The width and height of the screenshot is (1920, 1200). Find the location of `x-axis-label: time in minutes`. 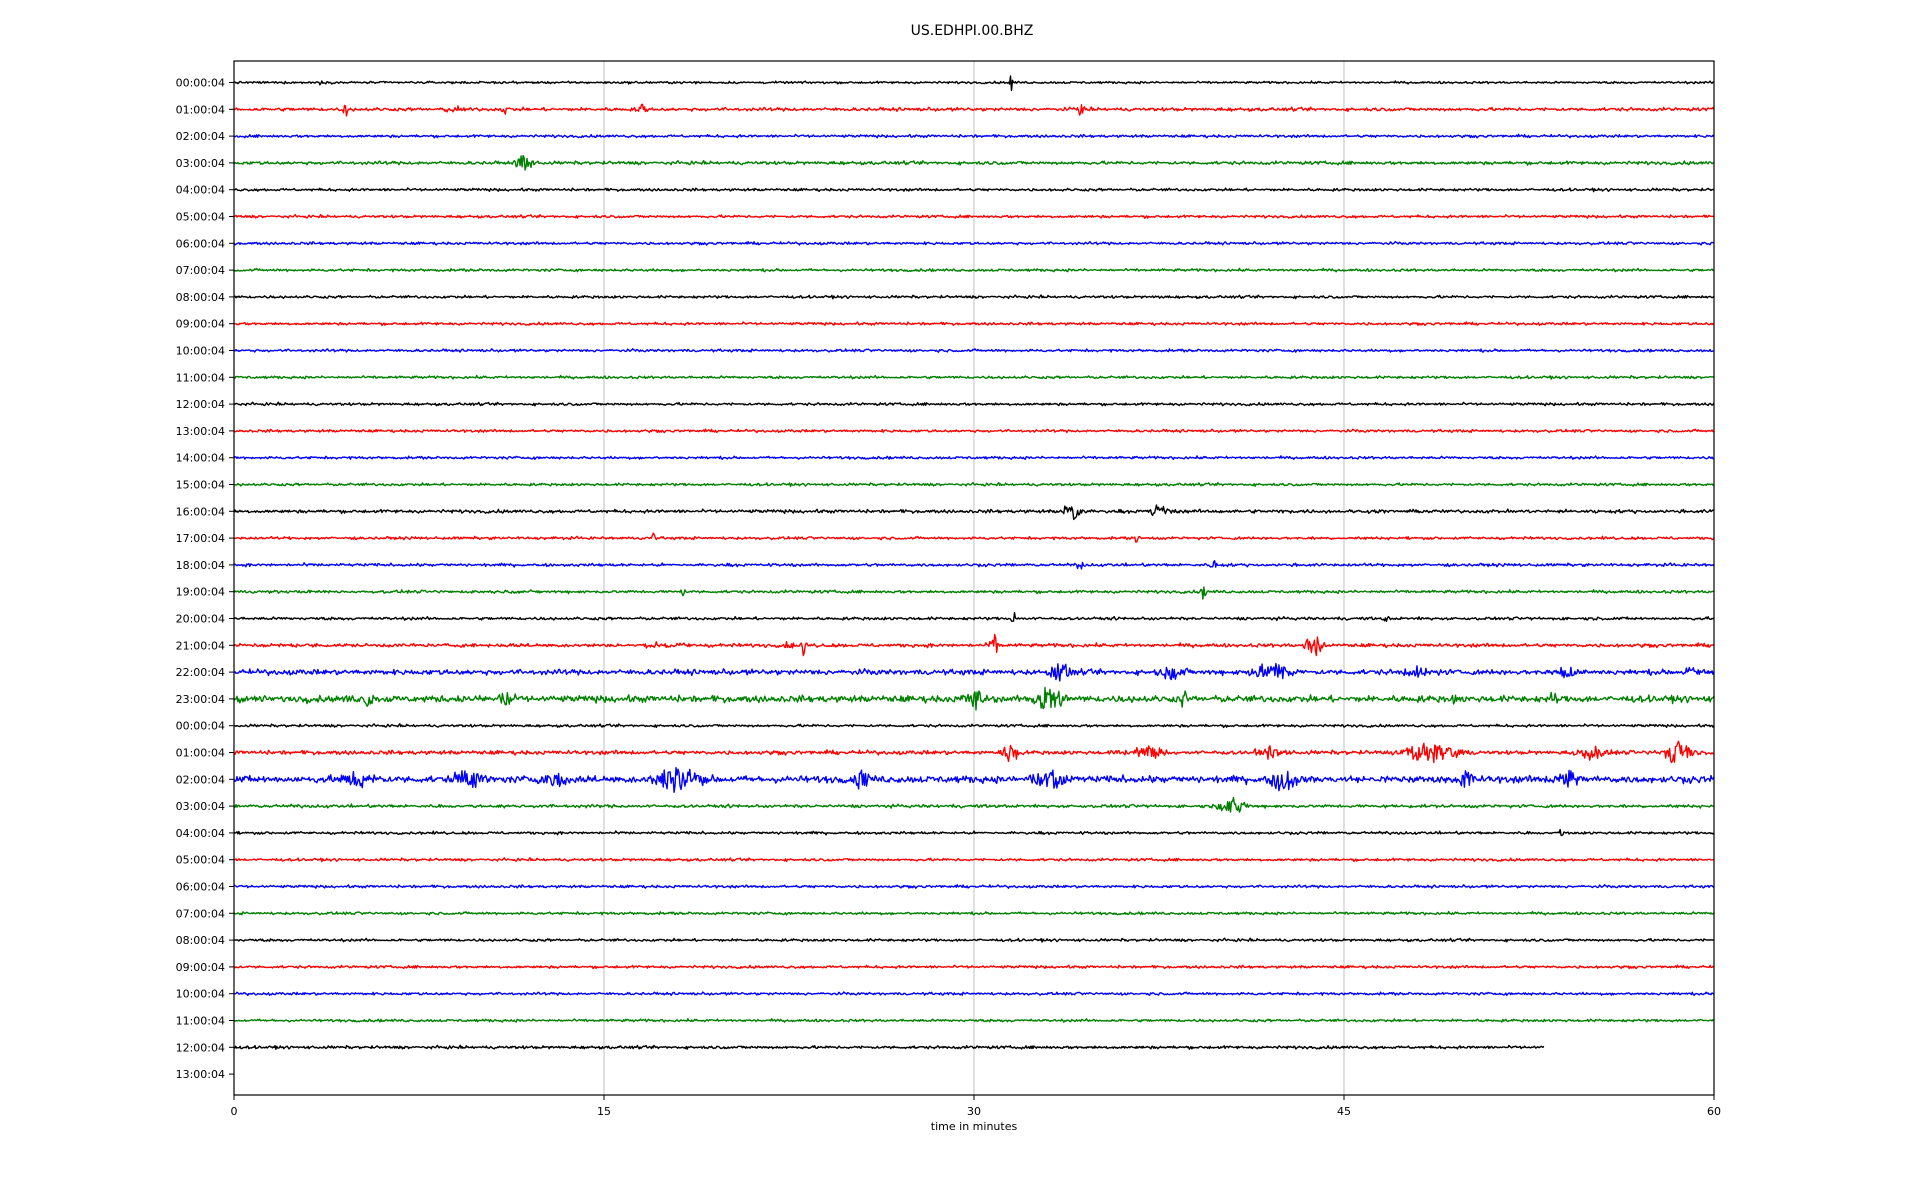

x-axis-label: time in minutes is located at coordinates (974, 1126).